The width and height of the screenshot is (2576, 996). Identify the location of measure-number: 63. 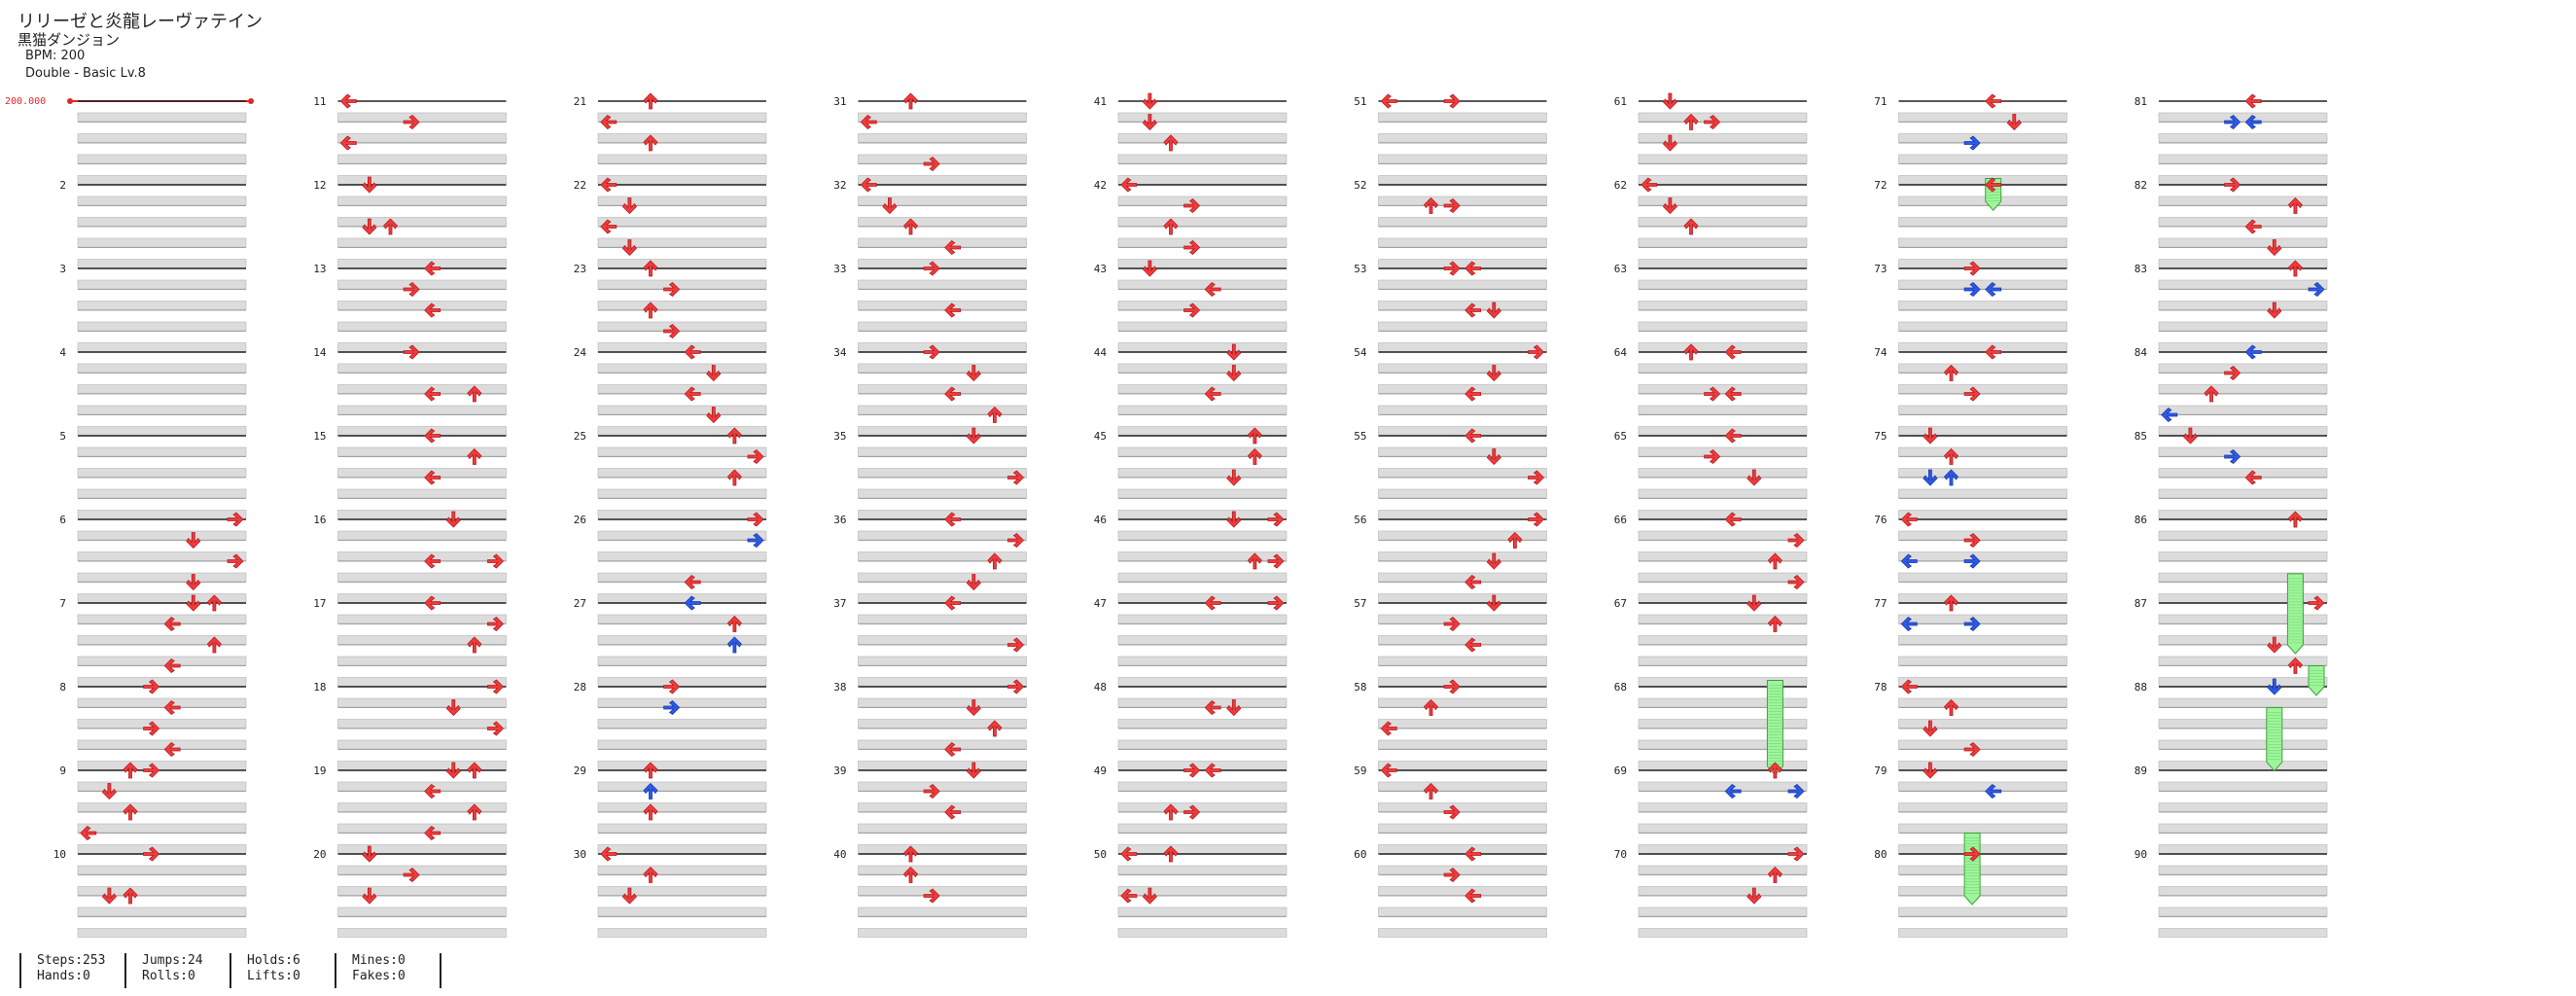
(1621, 269).